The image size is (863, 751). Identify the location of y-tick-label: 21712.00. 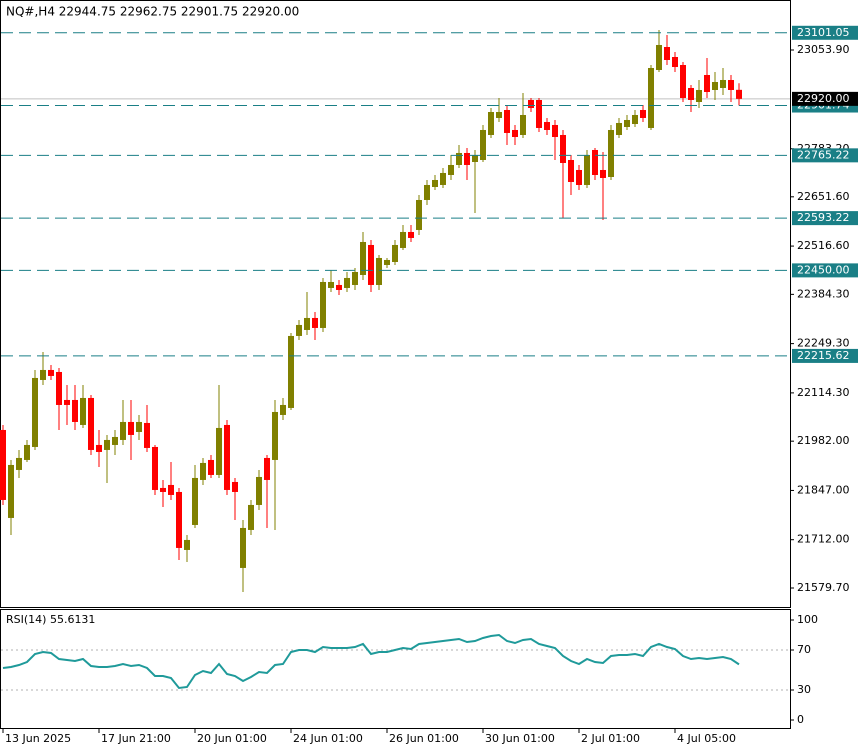
(823, 539).